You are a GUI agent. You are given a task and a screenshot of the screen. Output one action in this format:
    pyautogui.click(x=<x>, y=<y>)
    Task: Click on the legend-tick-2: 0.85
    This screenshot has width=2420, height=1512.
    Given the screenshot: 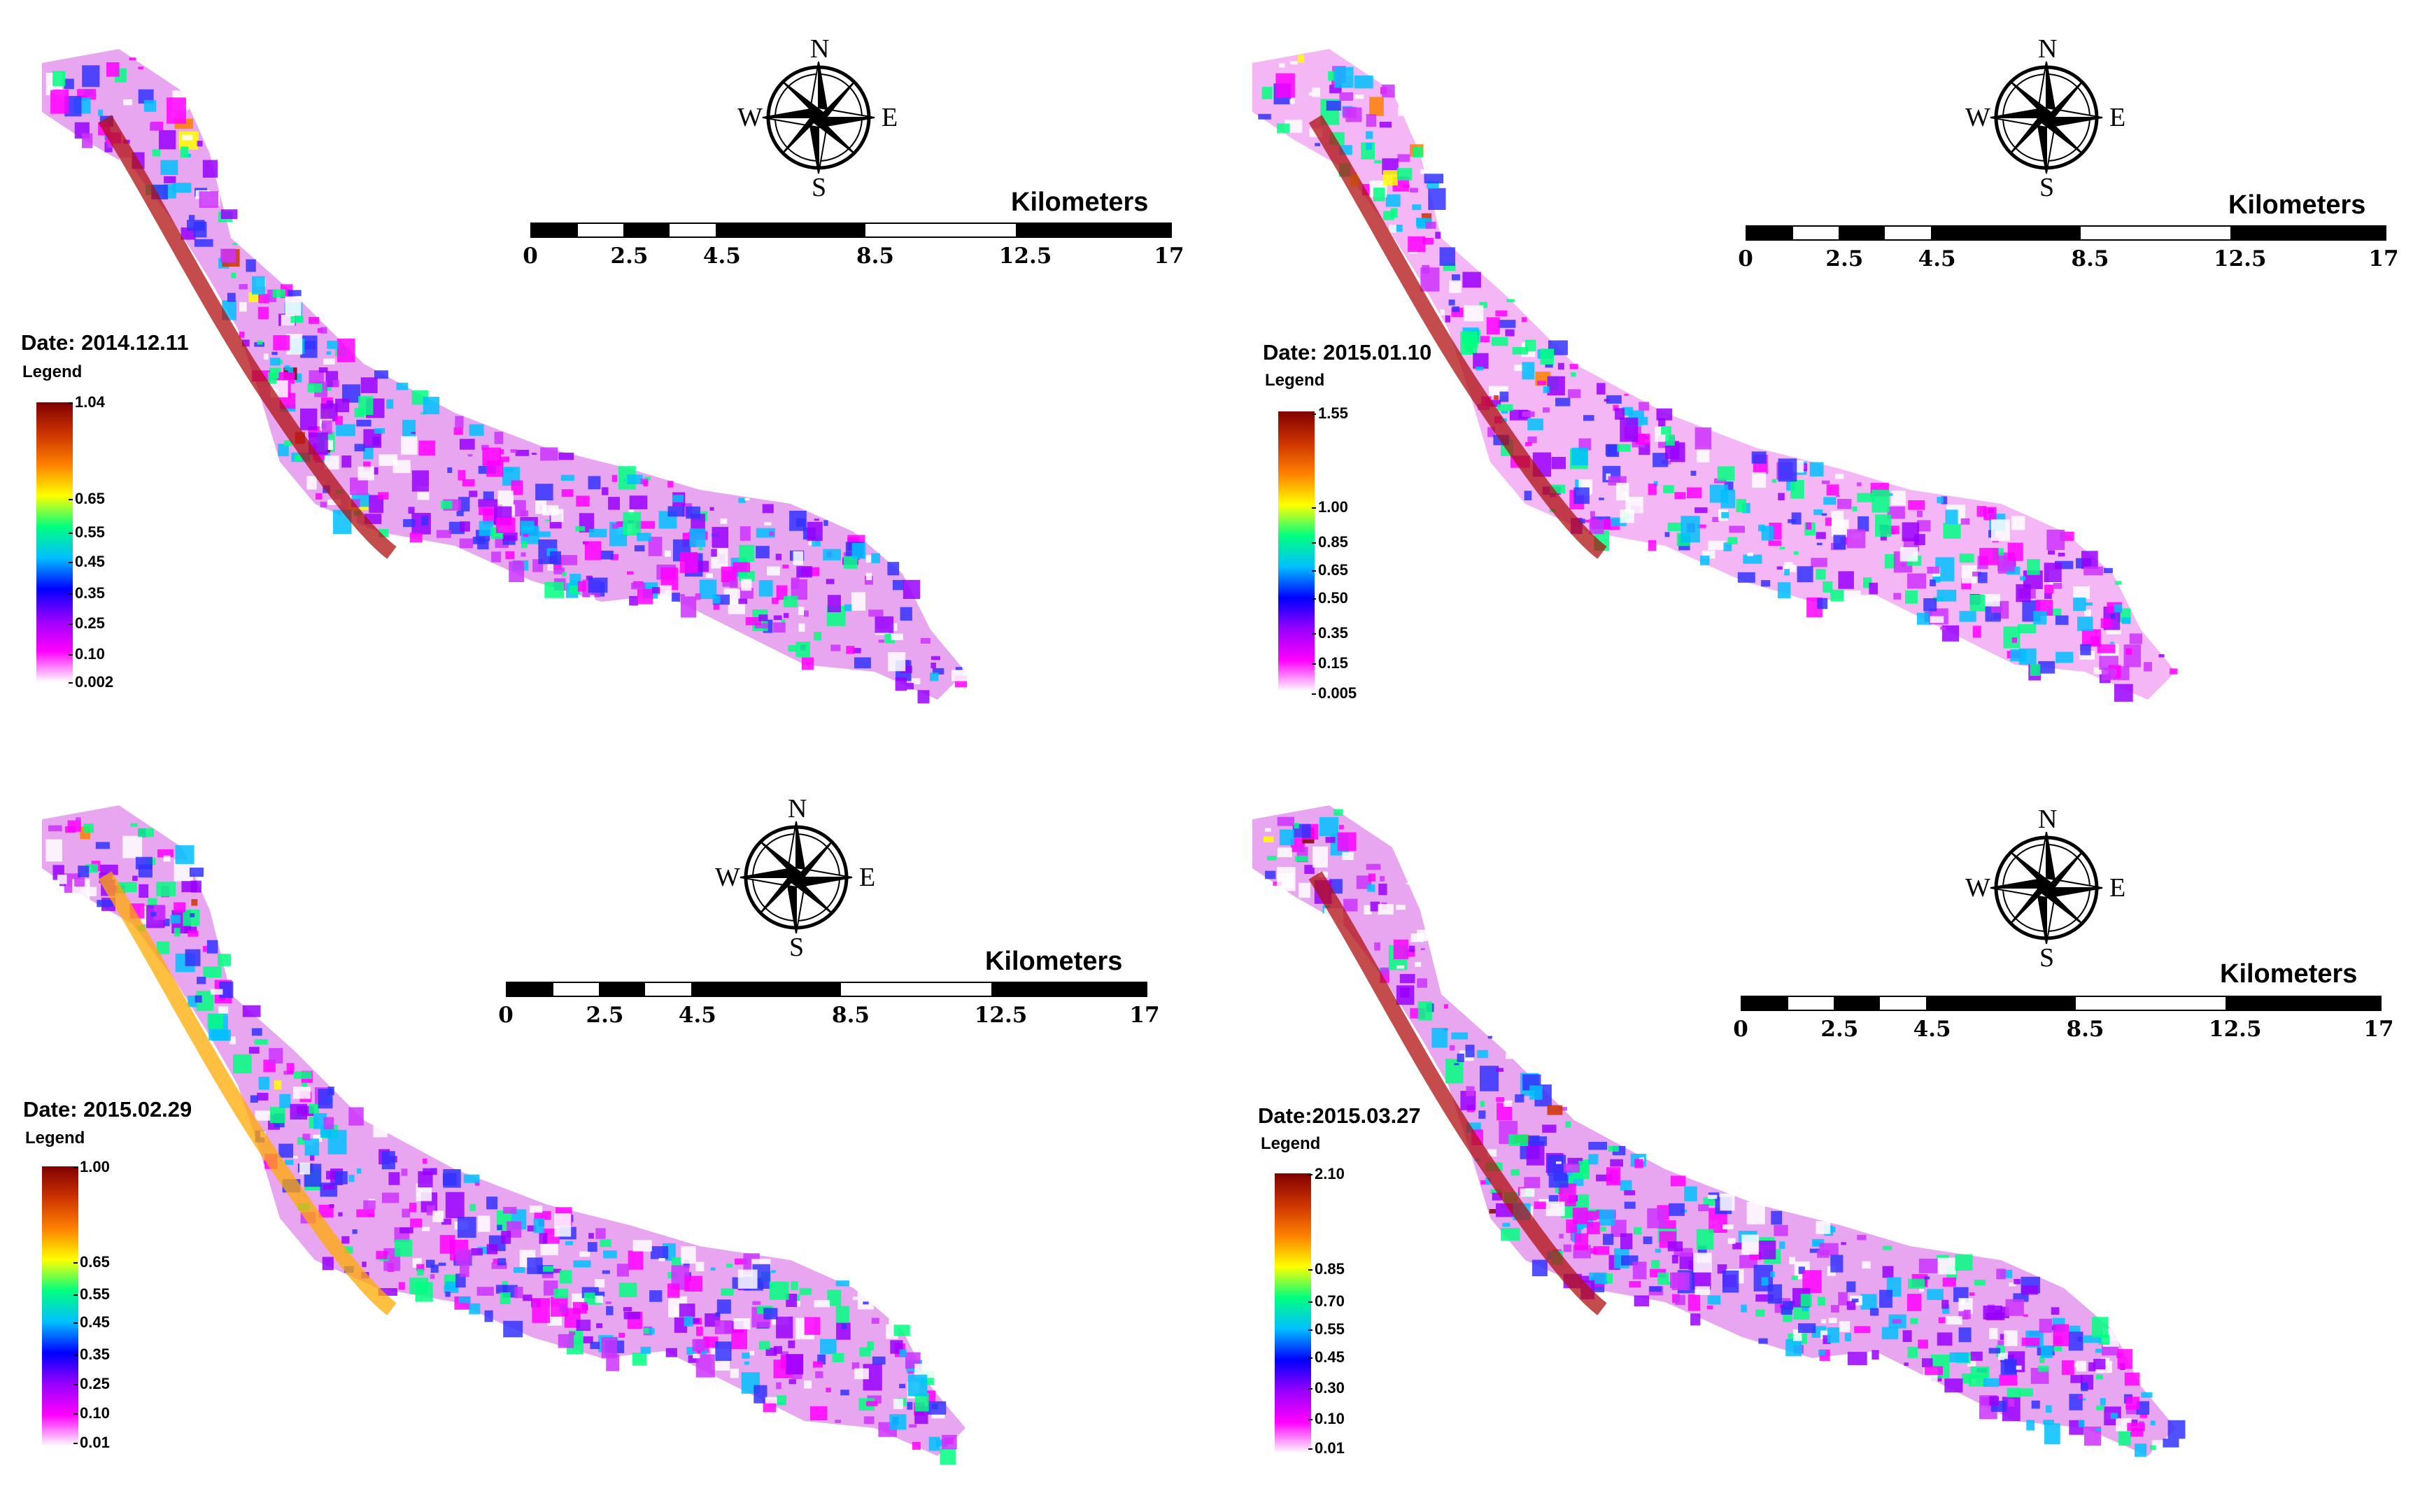 What is the action you would take?
    pyautogui.click(x=1330, y=542)
    